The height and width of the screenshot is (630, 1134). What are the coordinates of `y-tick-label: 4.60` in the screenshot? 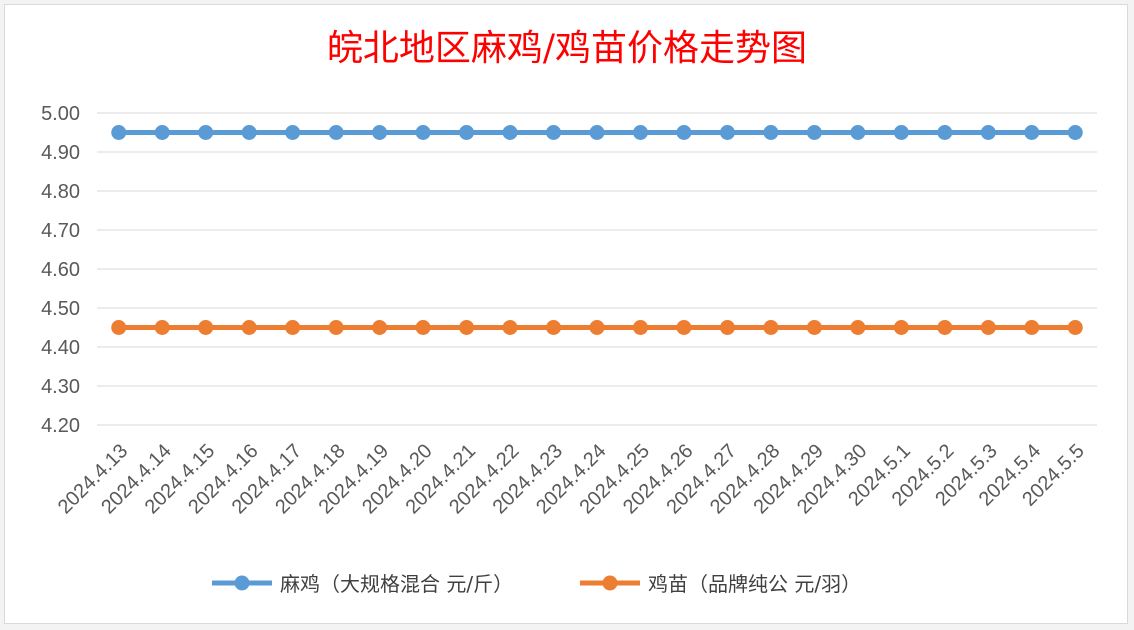 It's located at (60, 270).